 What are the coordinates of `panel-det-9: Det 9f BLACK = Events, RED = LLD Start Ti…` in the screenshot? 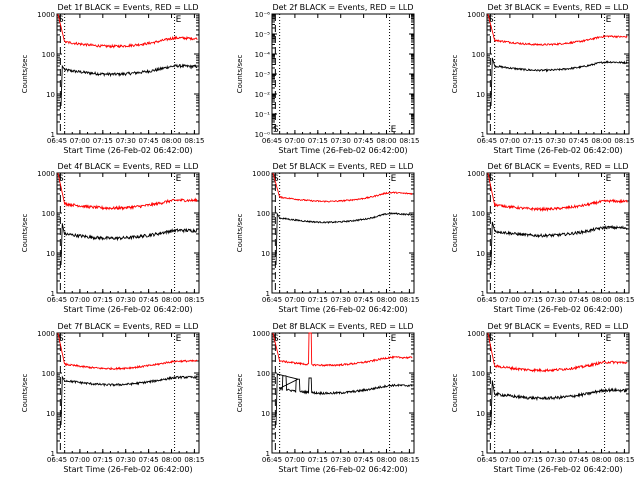 It's located at (543, 398).